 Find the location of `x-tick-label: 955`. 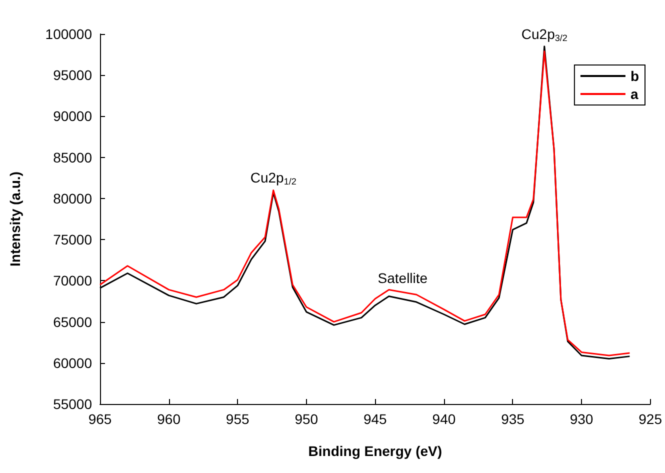

x-tick-label: 955 is located at coordinates (238, 419).